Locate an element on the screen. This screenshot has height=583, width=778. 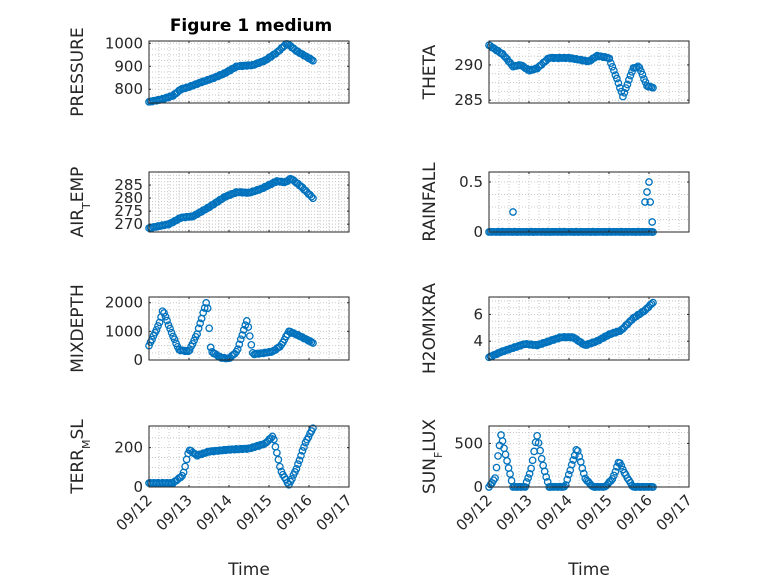
y-axis-label: SUNFLUX is located at coordinates (432, 456).